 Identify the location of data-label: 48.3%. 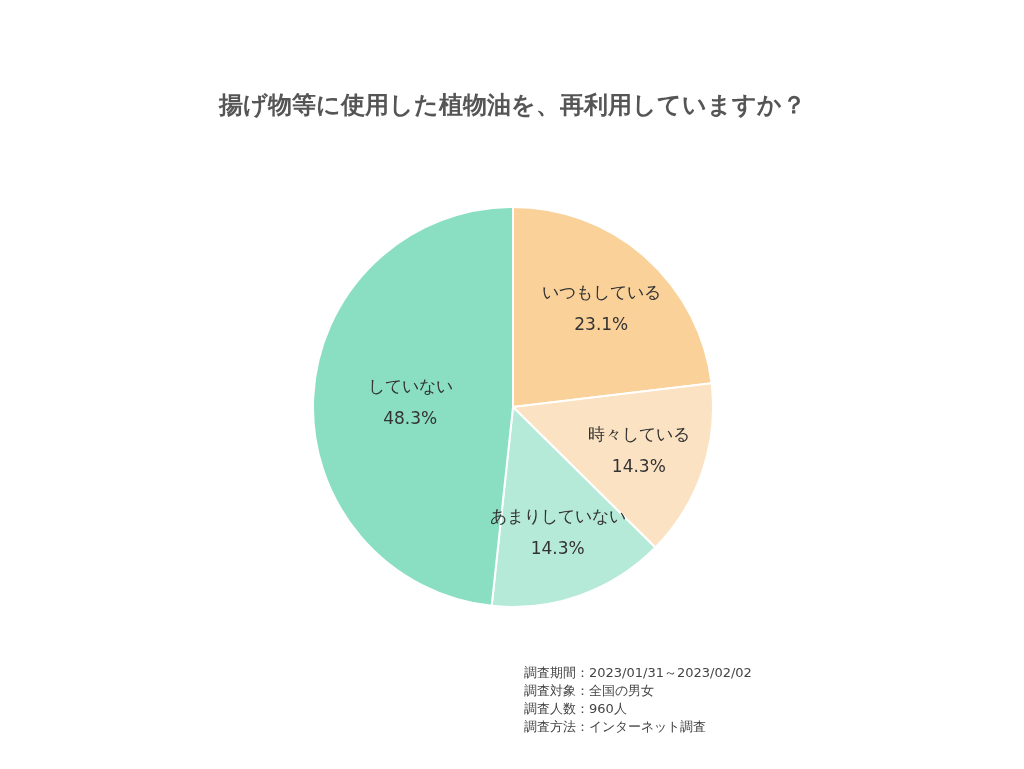
(410, 417).